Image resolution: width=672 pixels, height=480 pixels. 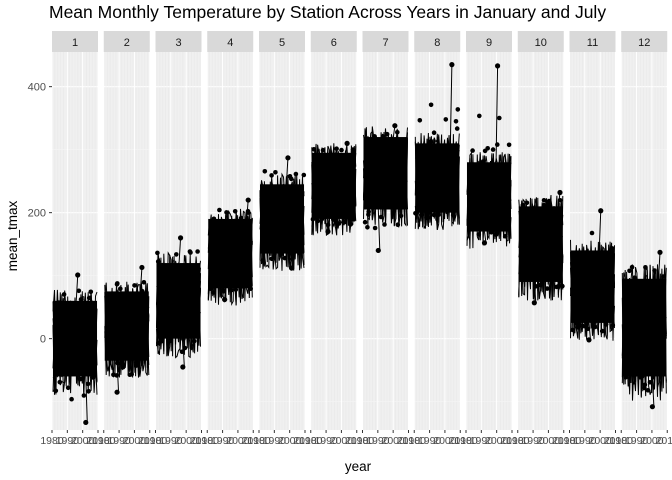 I want to click on facet-strip-label: 10, so click(x=541, y=43).